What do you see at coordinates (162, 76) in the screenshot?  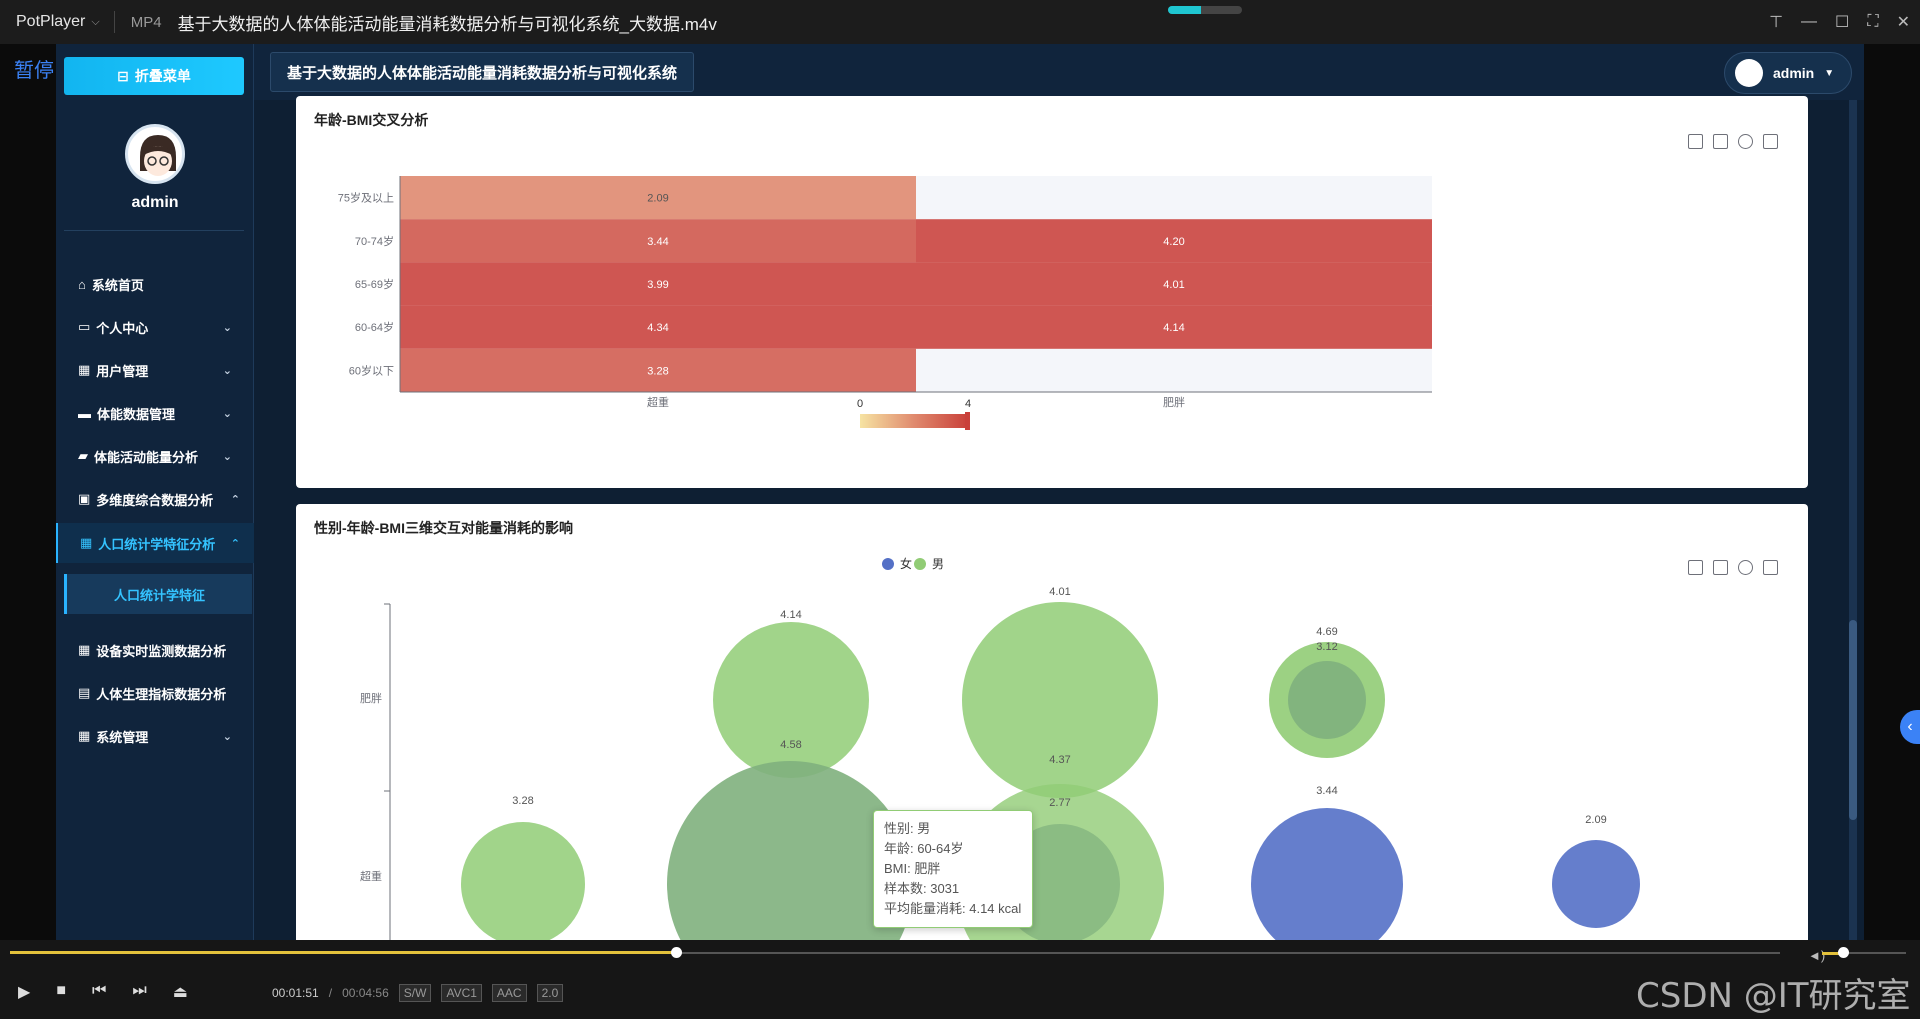 I see `collapse-label: 折叠菜单` at bounding box center [162, 76].